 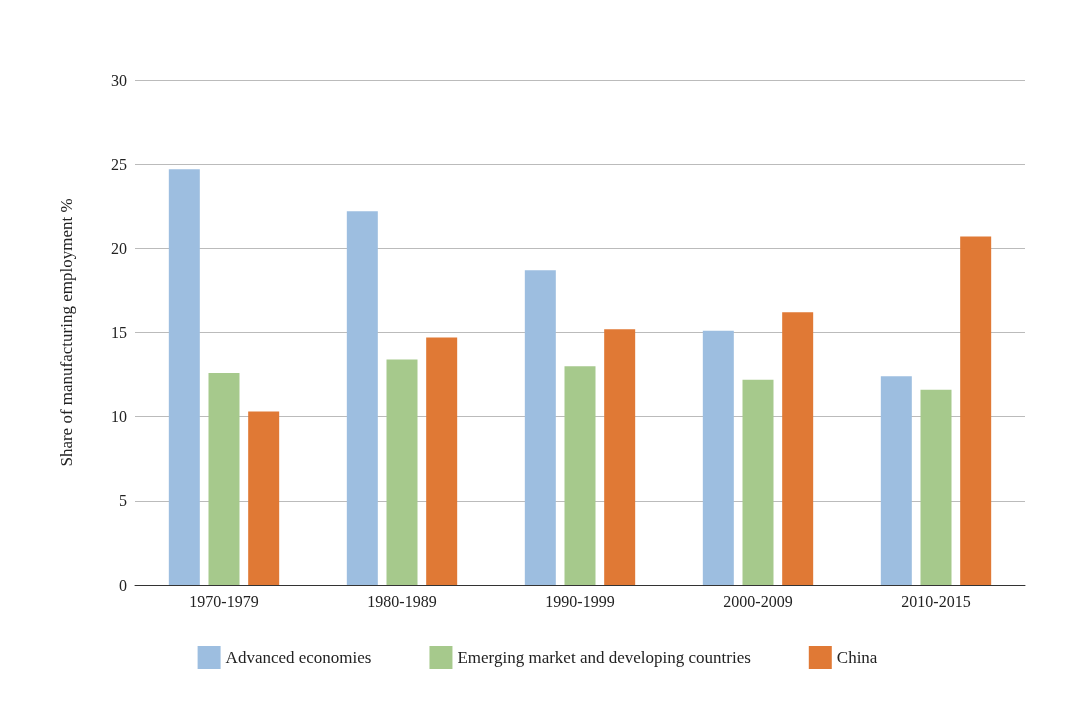 What do you see at coordinates (123, 501) in the screenshot?
I see `y-tick-label: 5` at bounding box center [123, 501].